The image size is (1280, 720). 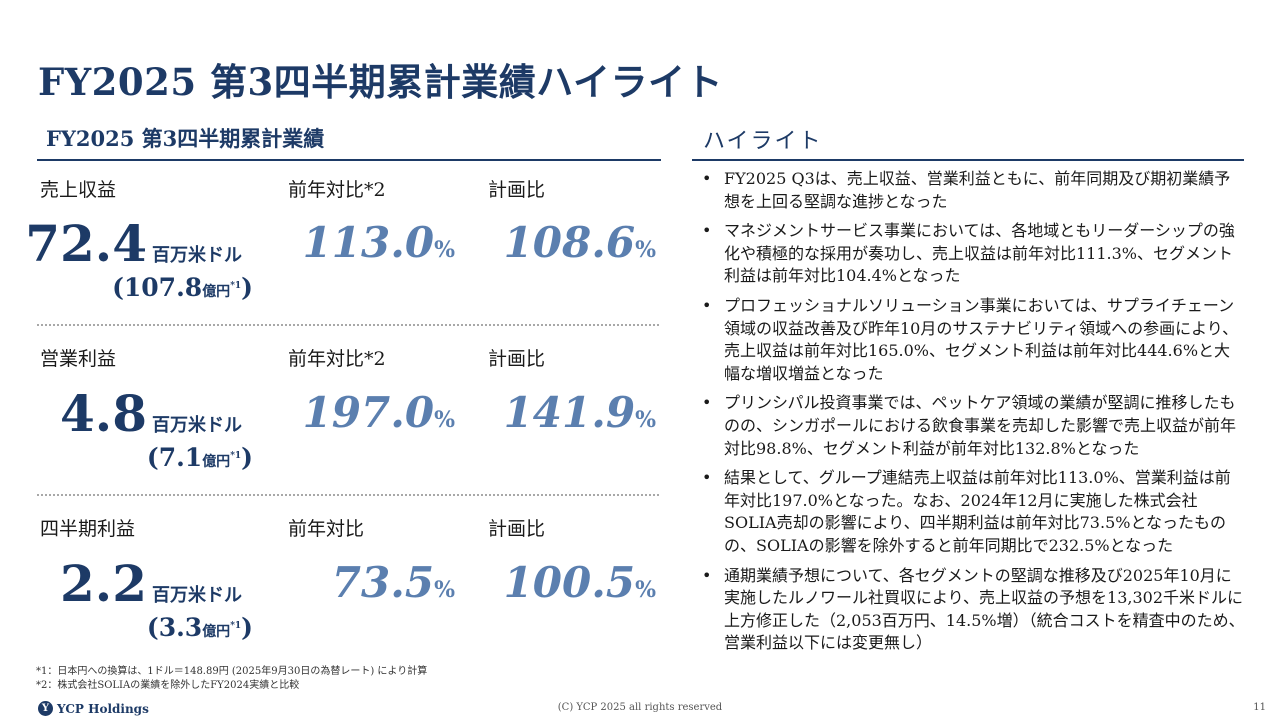 I want to click on left-section-heading: FY2025 第3四半期累計業績, so click(x=185, y=138).